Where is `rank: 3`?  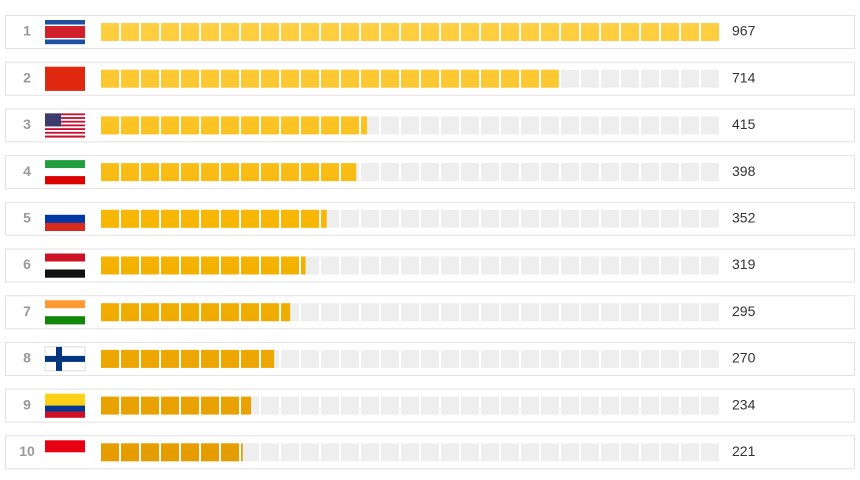
rank: 3 is located at coordinates (27, 124).